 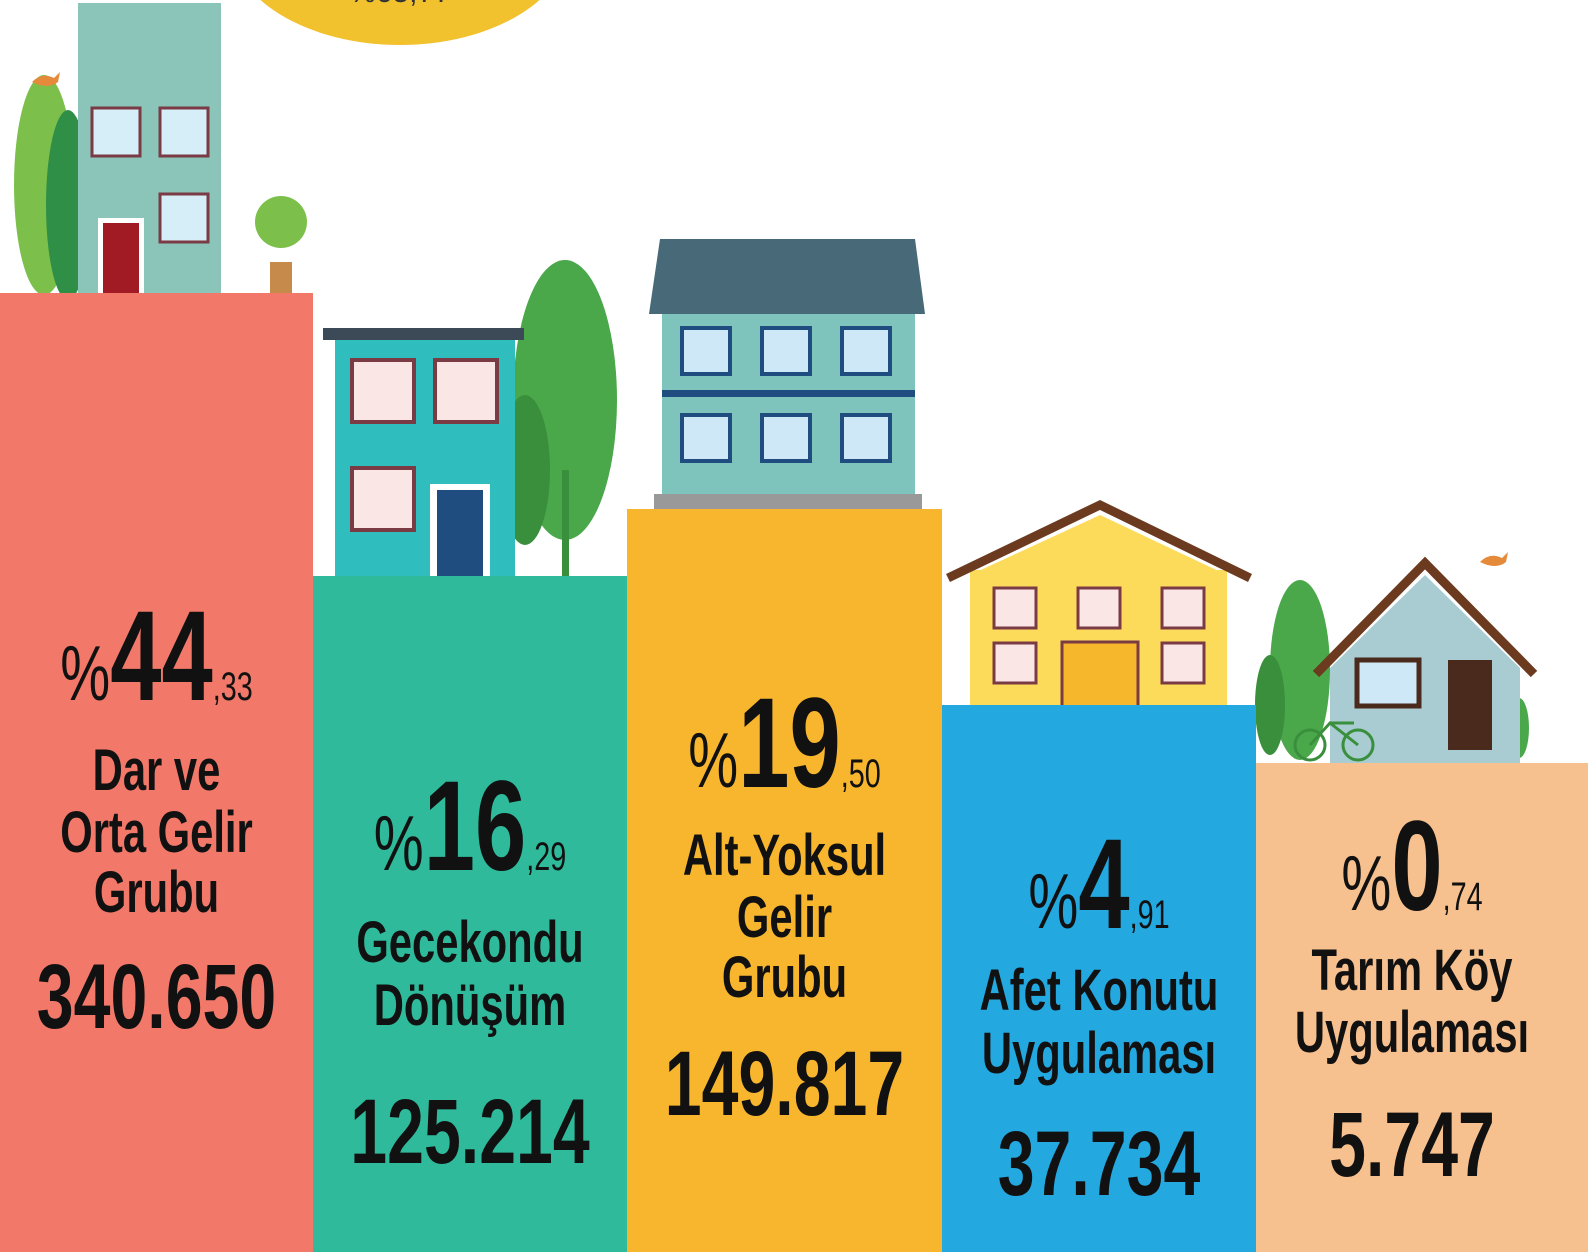 I want to click on label-line: Gecekondu, so click(x=469, y=941).